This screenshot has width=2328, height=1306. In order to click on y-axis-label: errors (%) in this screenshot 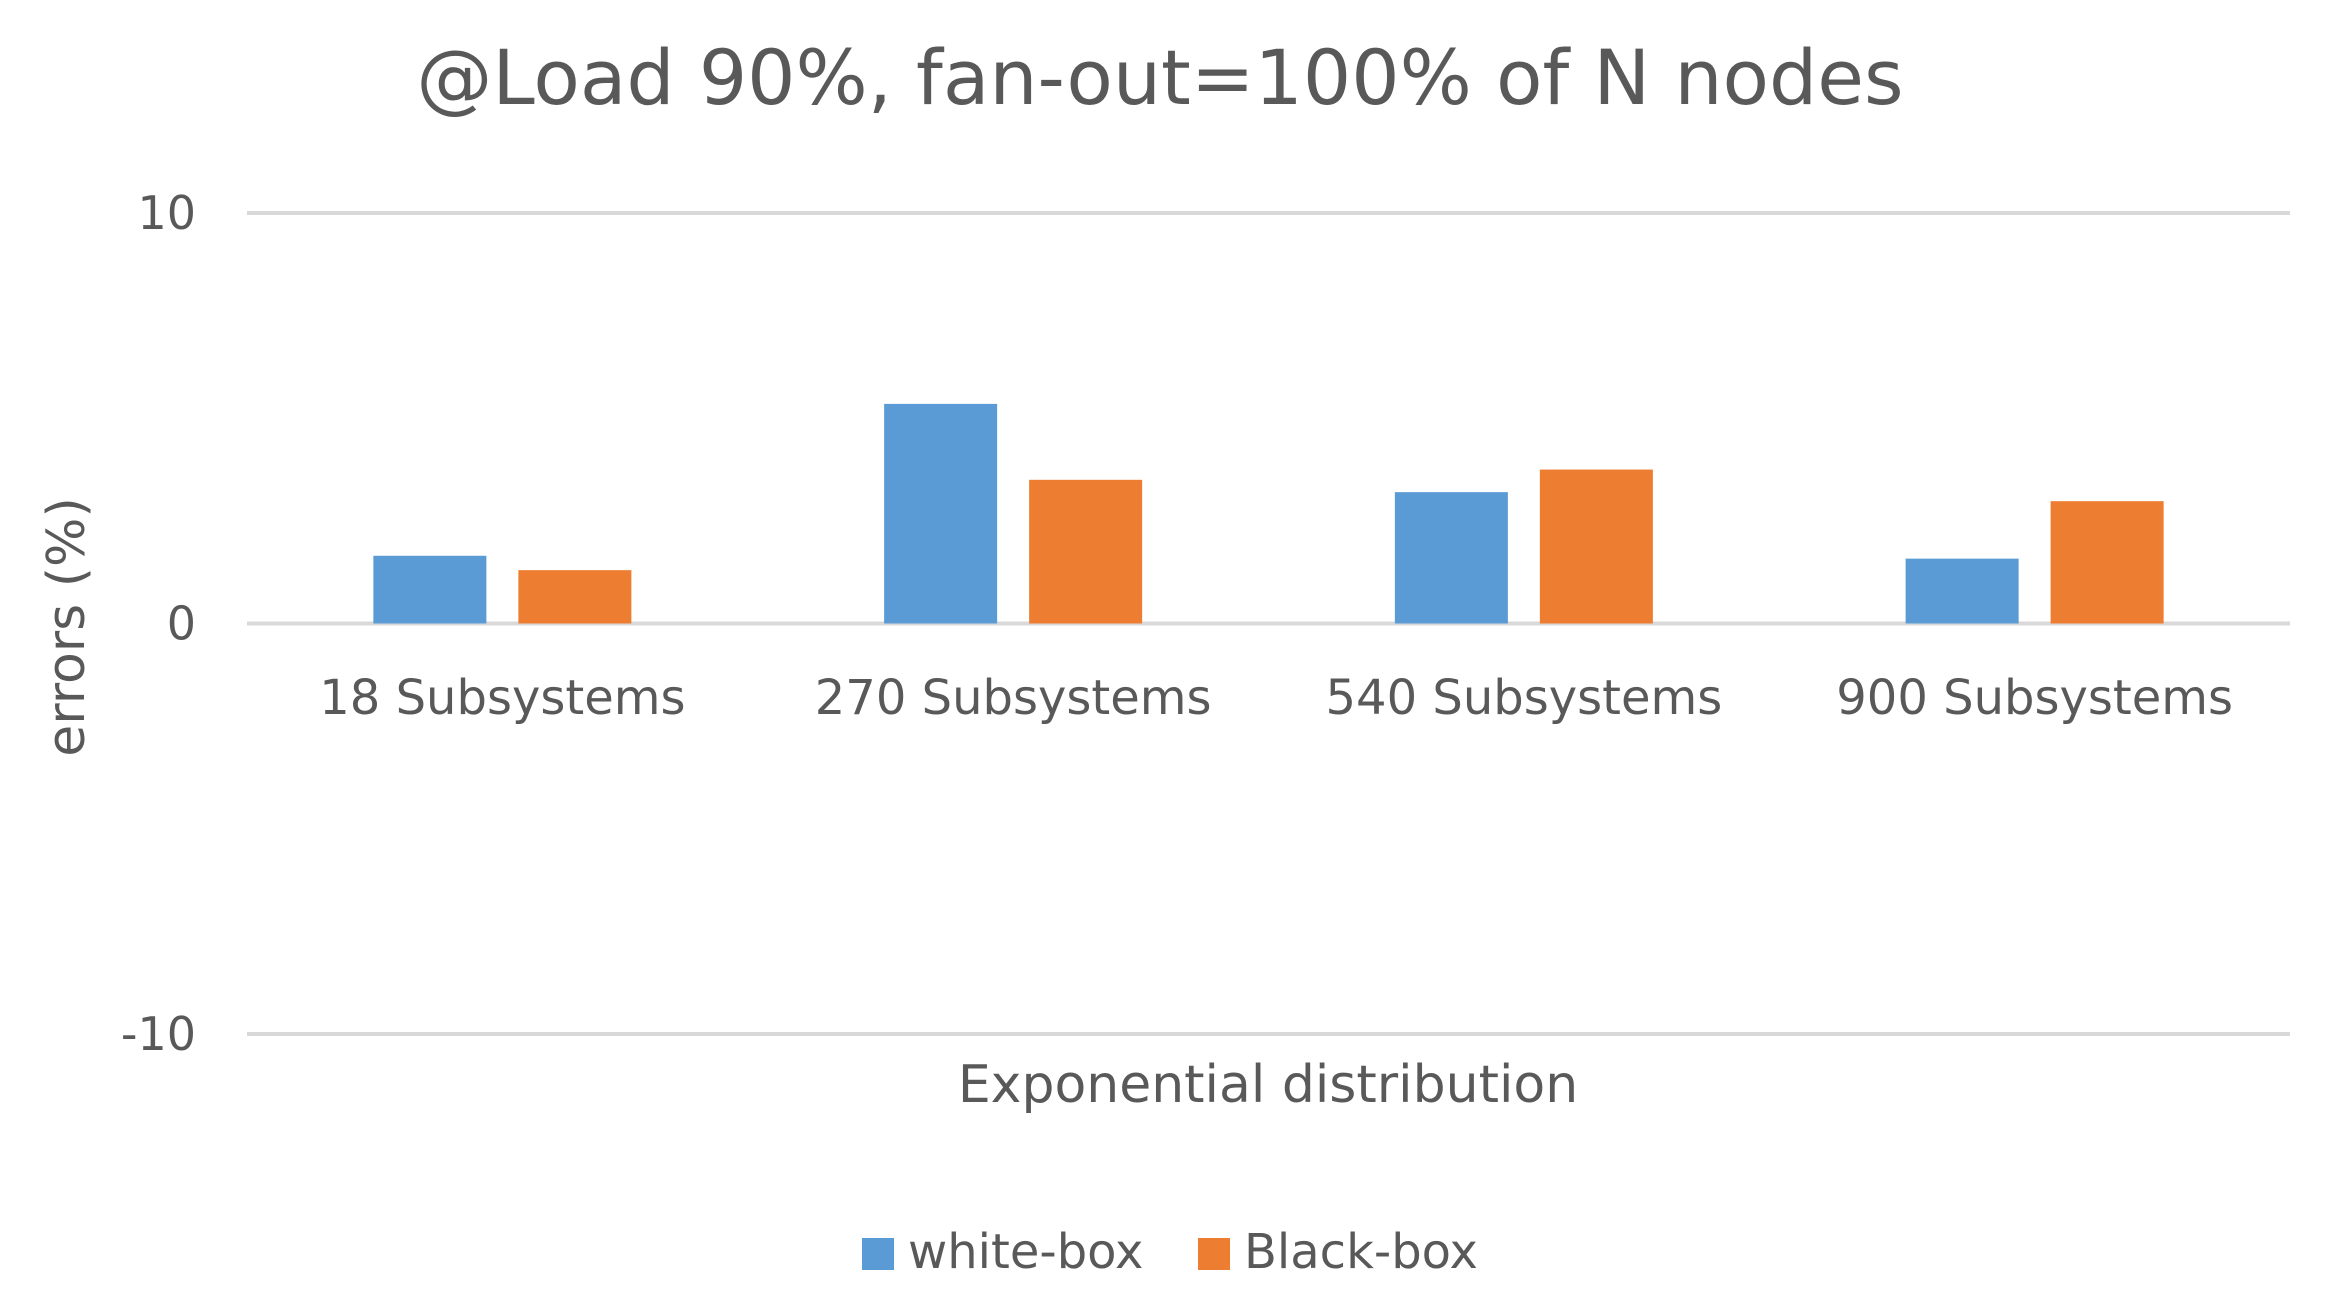, I will do `click(67, 627)`.